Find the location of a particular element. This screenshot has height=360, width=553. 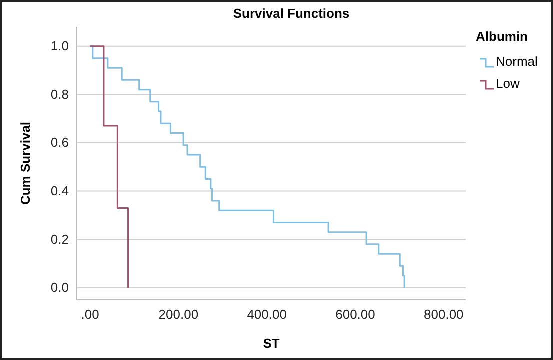

x-tick-label: 400.00 is located at coordinates (267, 314).